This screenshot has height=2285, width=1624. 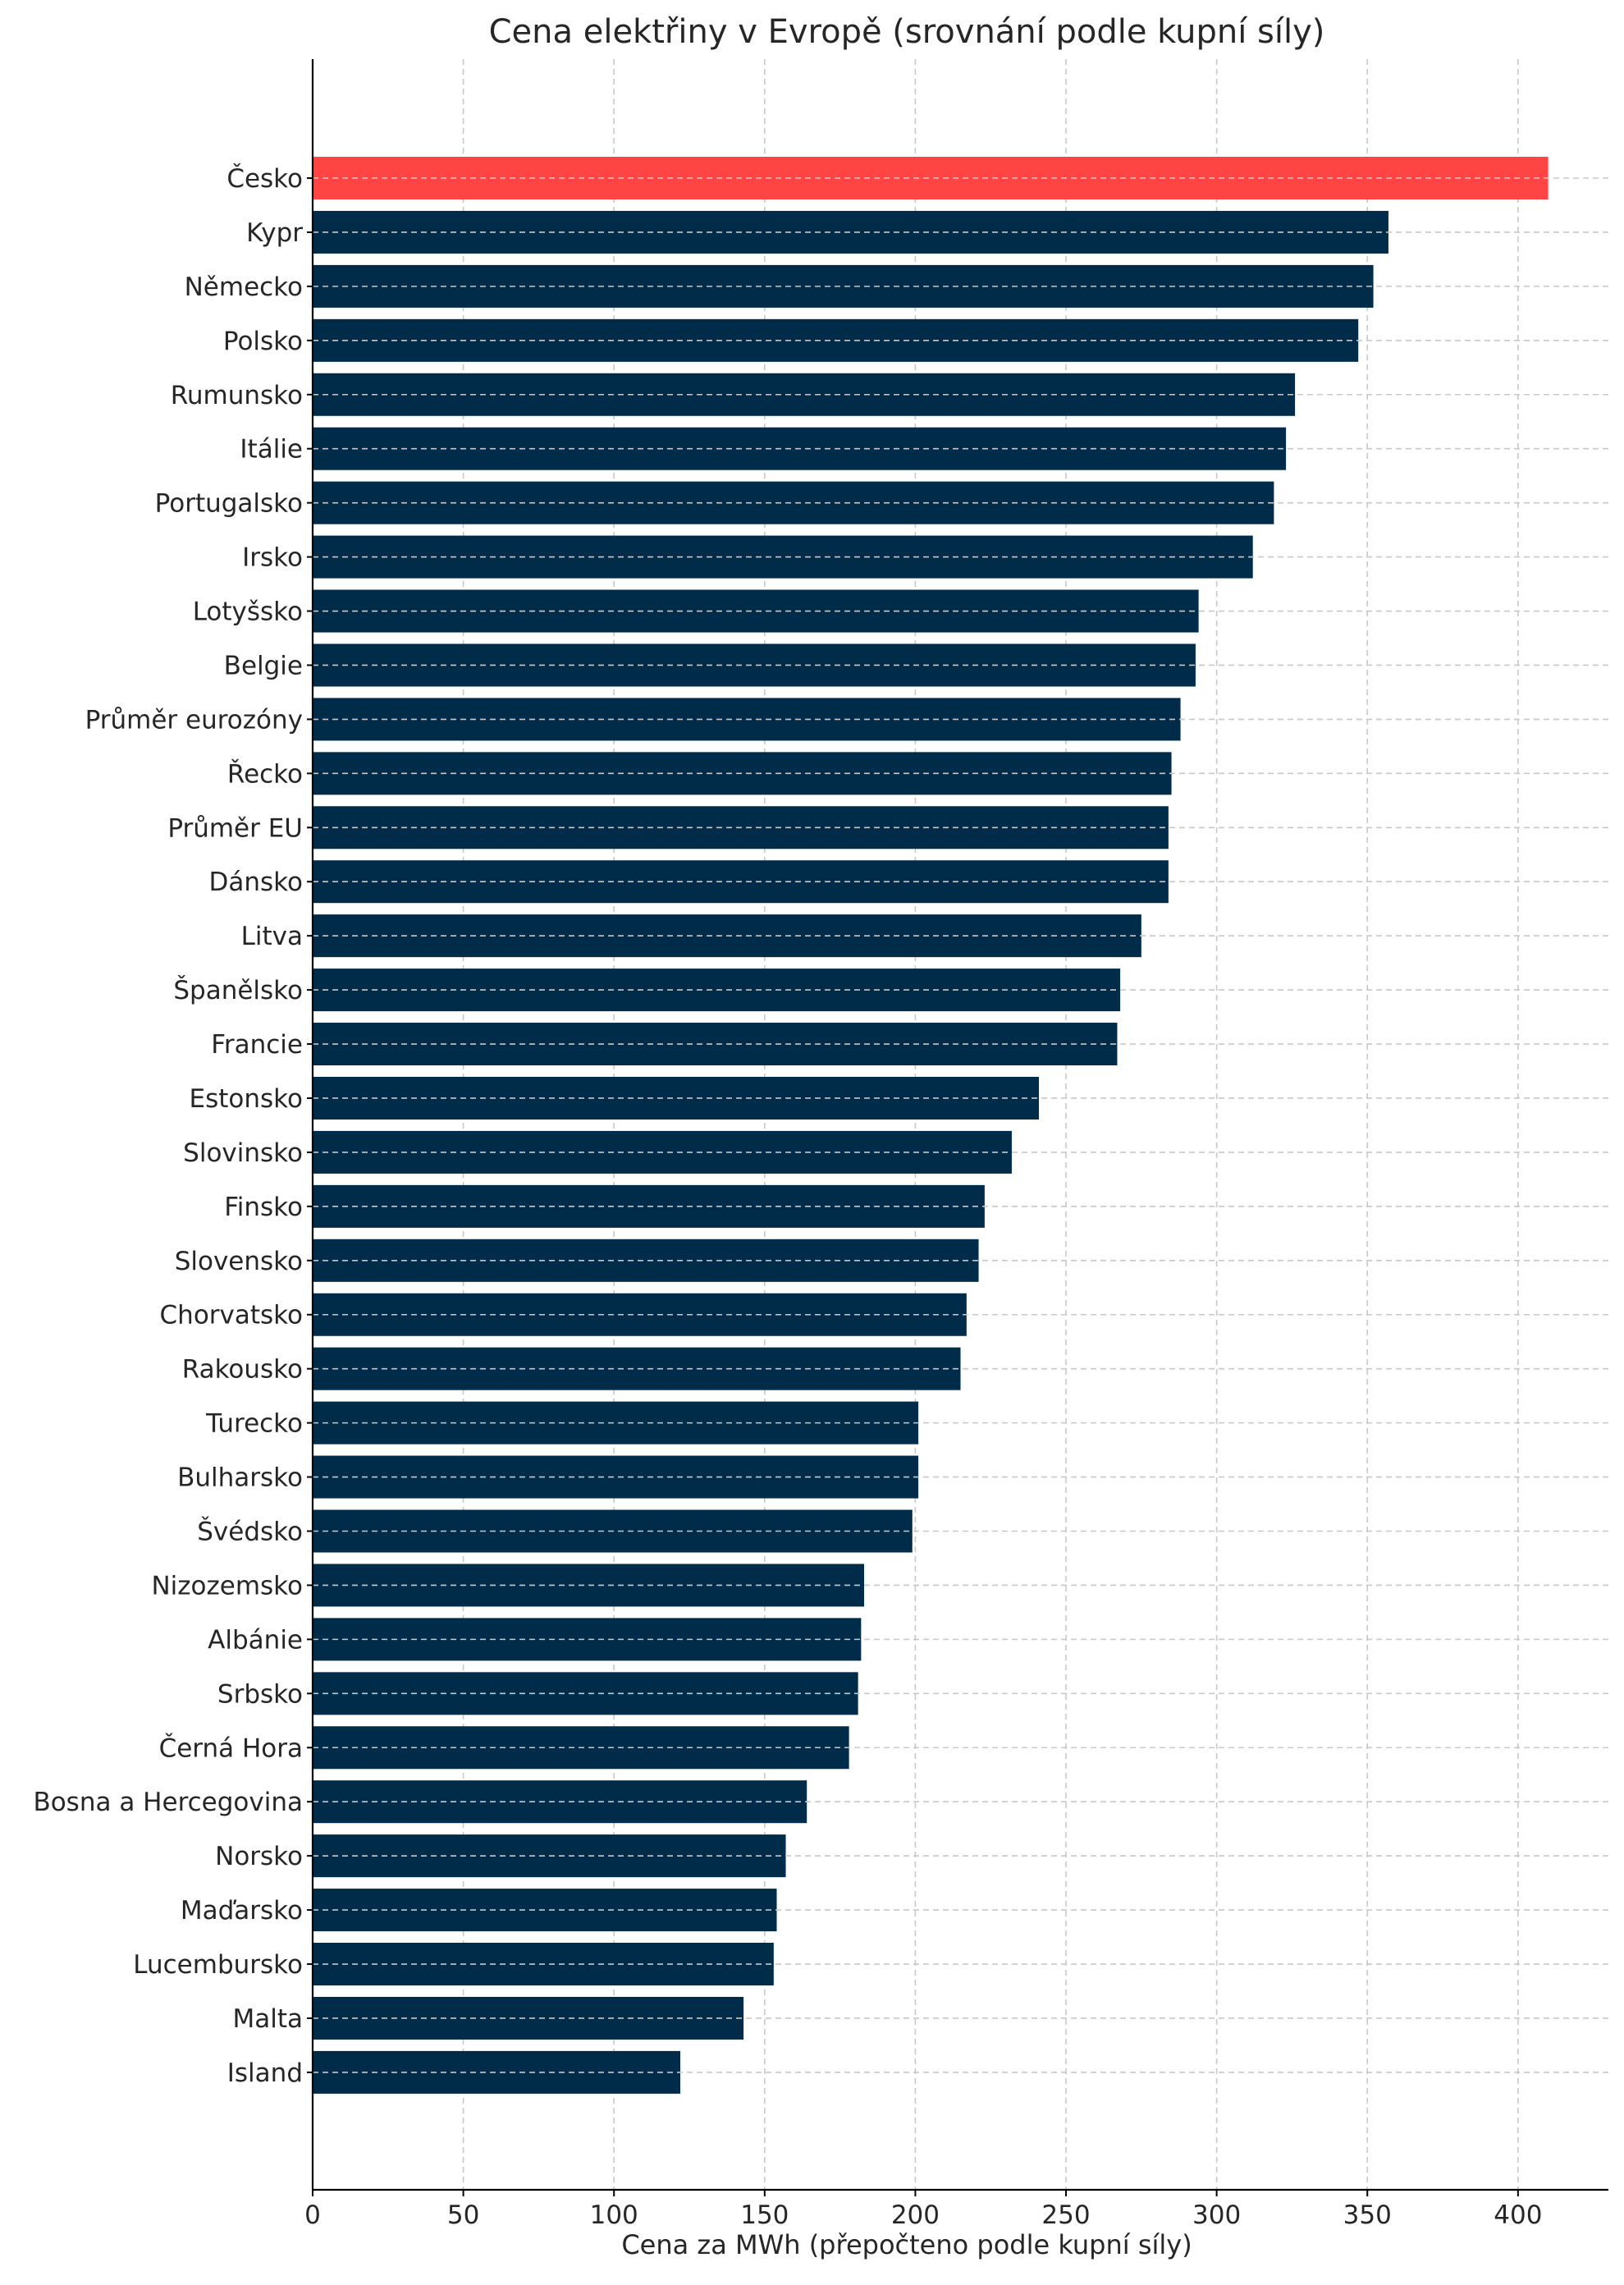 What do you see at coordinates (257, 1045) in the screenshot?
I see `category-label: Francie` at bounding box center [257, 1045].